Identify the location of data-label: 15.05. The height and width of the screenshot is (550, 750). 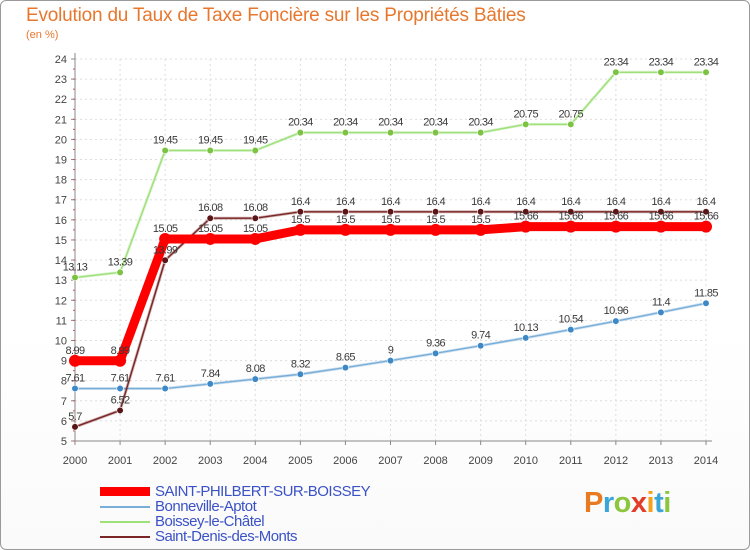
(210, 229).